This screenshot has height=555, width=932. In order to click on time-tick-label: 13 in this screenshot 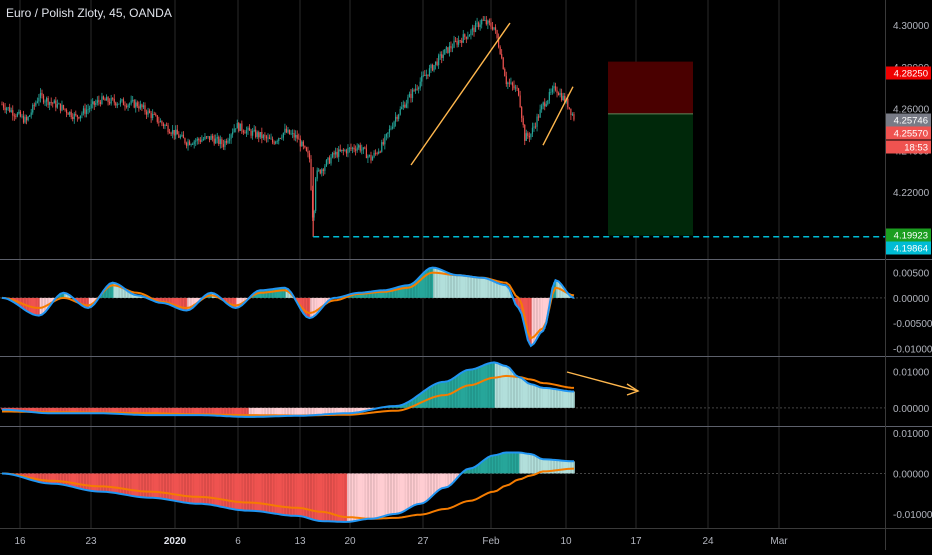, I will do `click(300, 541)`.